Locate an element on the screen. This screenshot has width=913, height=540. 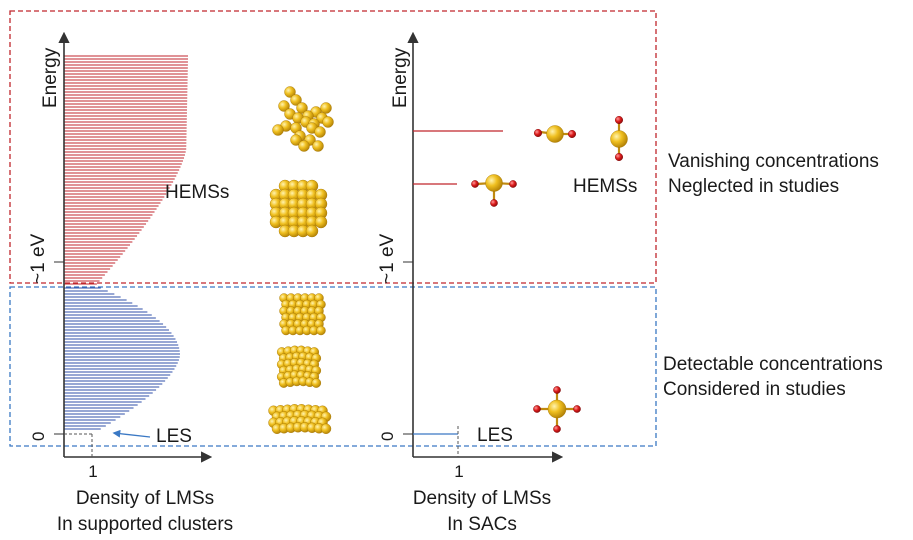
right-x-axis-label-2: In SACs is located at coordinates (482, 524).